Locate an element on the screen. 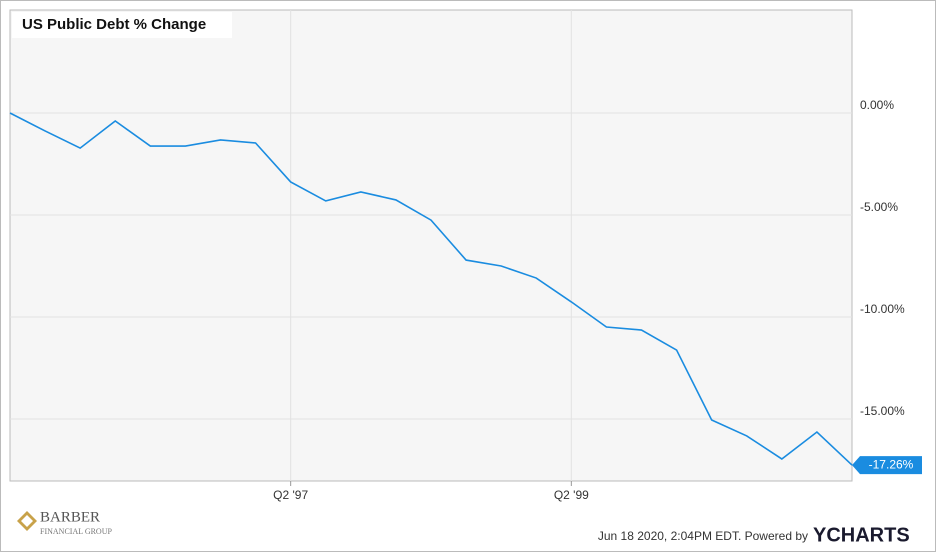 The image size is (936, 552). logo-icon-inner is located at coordinates (27, 521).